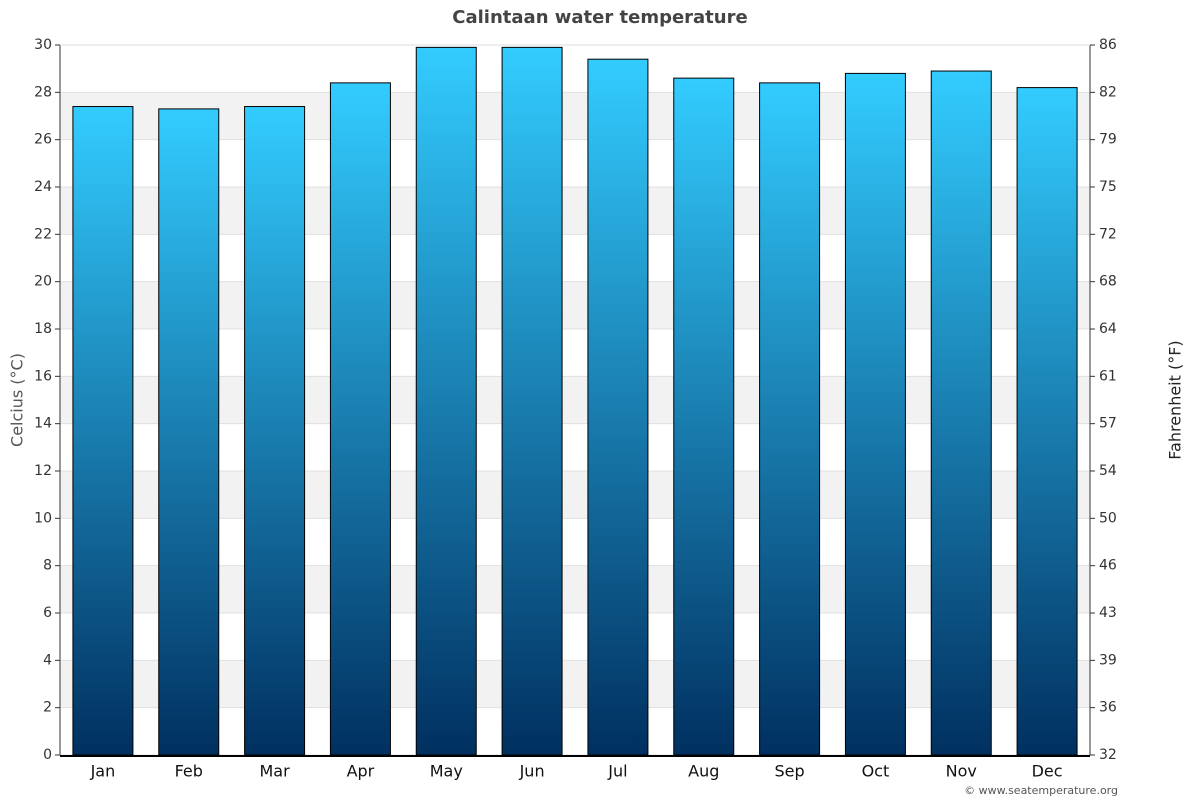  Describe the element at coordinates (103, 771) in the screenshot. I see `x-tick-label: Jan` at that location.